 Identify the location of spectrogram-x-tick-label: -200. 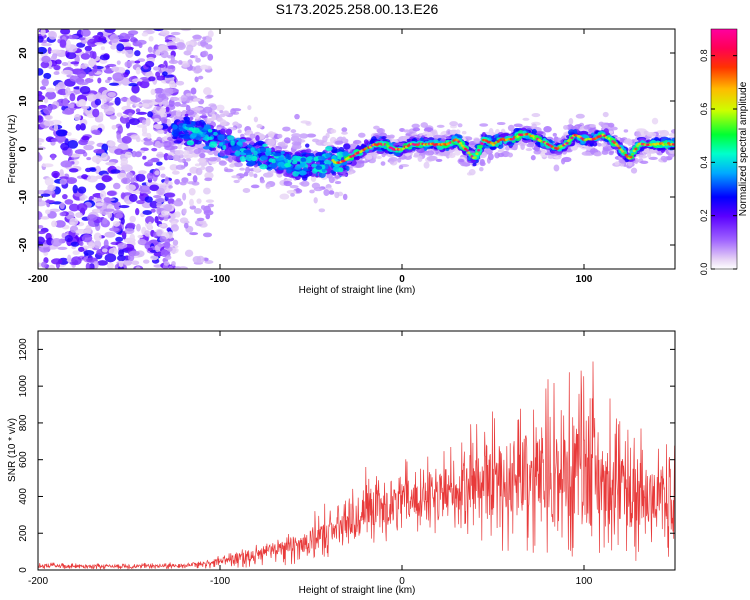
(38, 279).